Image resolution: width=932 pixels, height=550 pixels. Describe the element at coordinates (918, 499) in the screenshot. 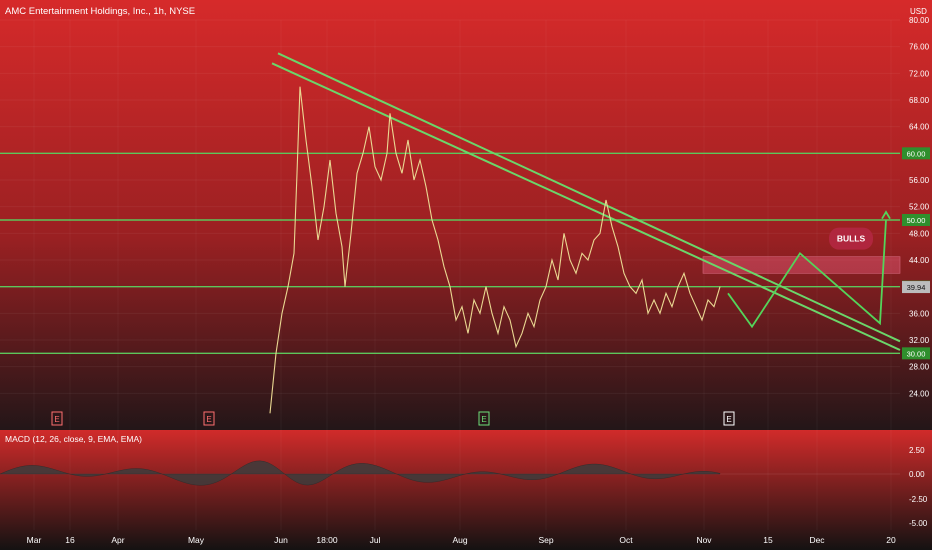

I see `macd-tick-label: -2.50` at that location.